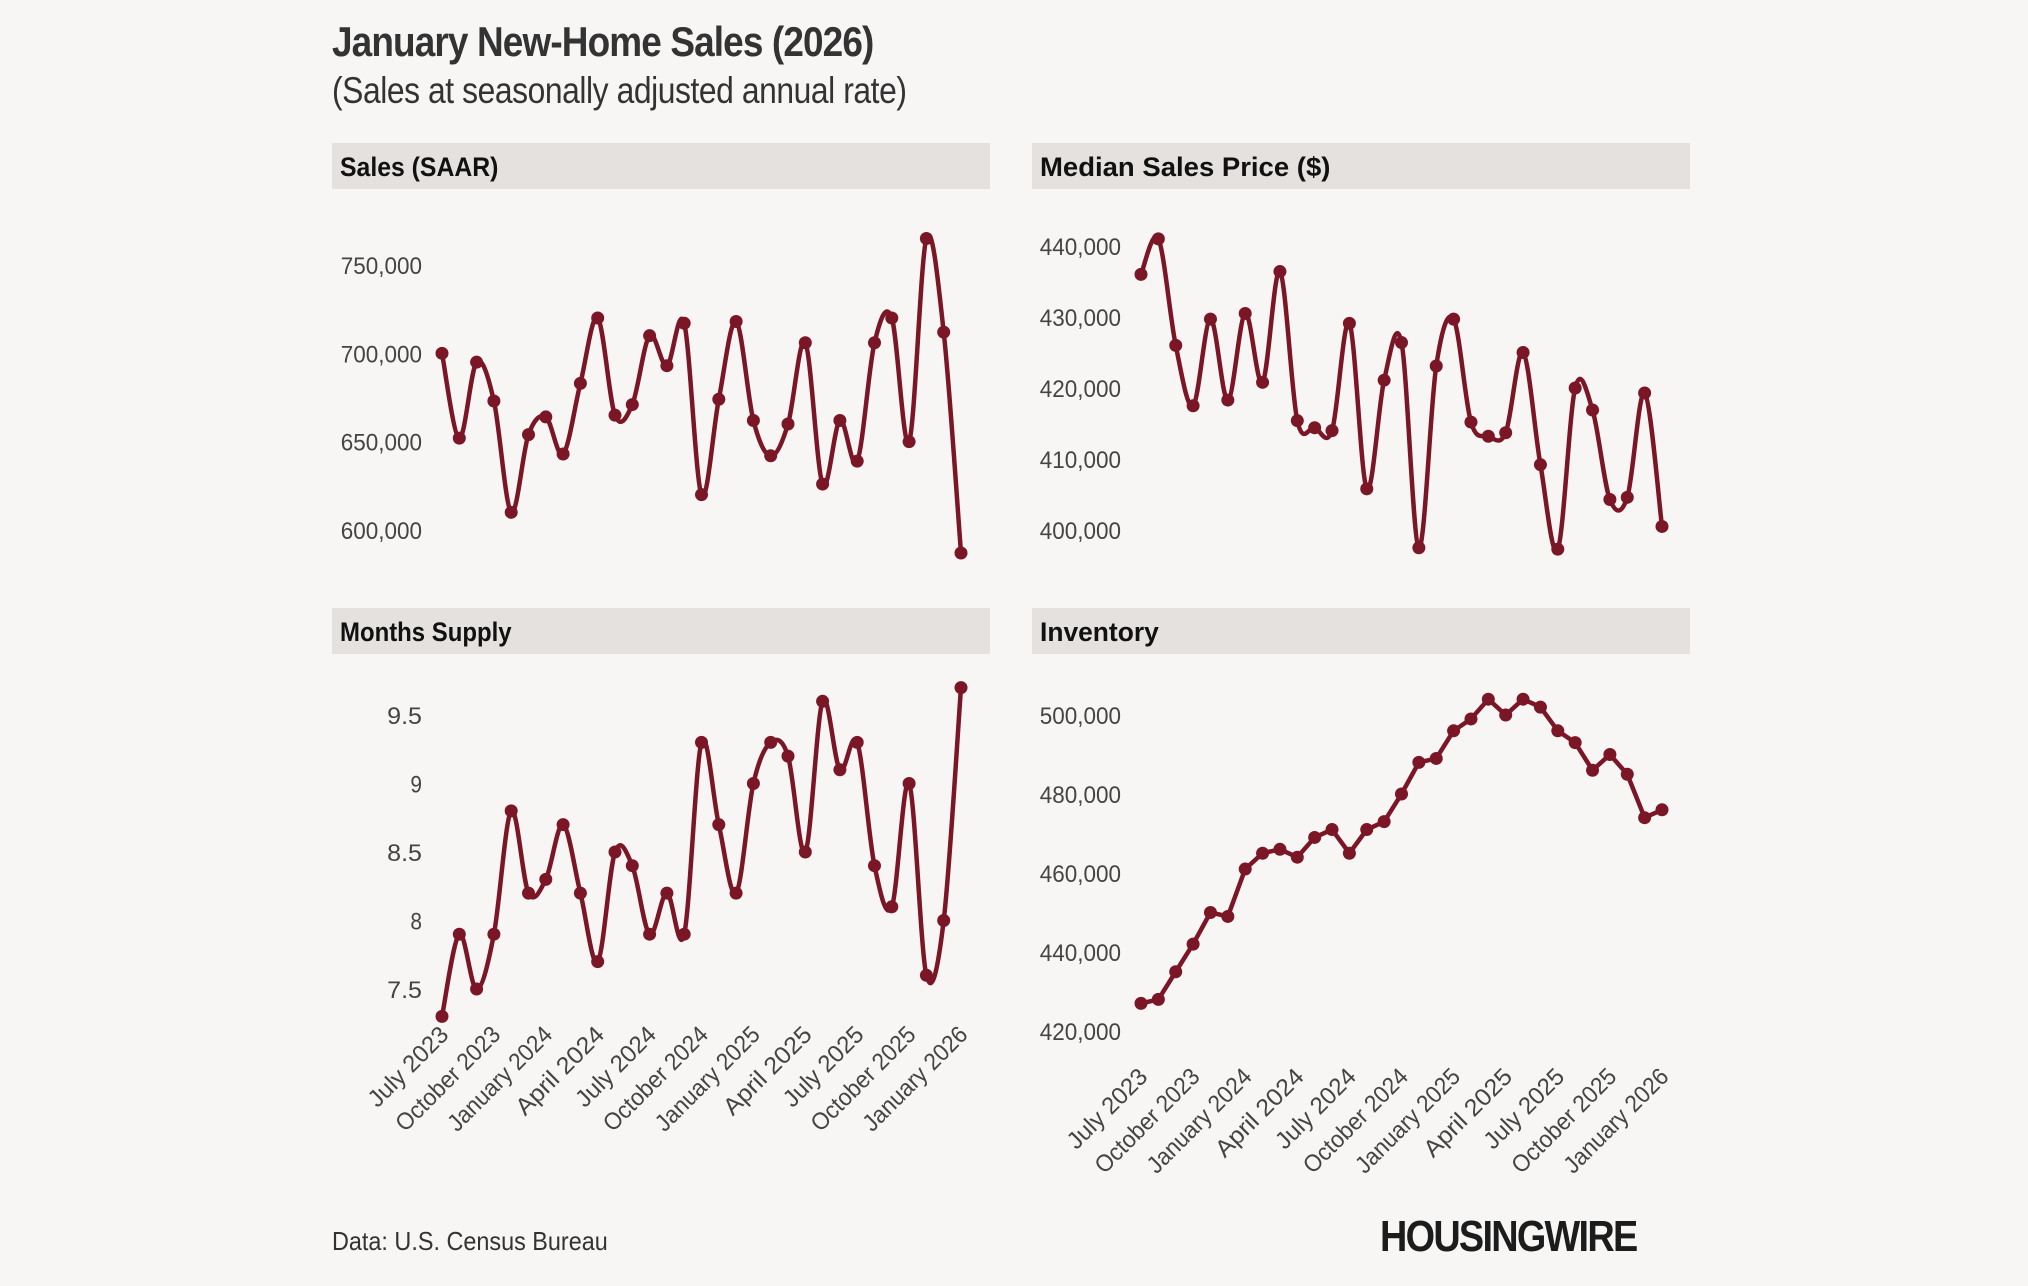 The image size is (2028, 1286). What do you see at coordinates (1099, 632) in the screenshot?
I see `panel-title: Inventory` at bounding box center [1099, 632].